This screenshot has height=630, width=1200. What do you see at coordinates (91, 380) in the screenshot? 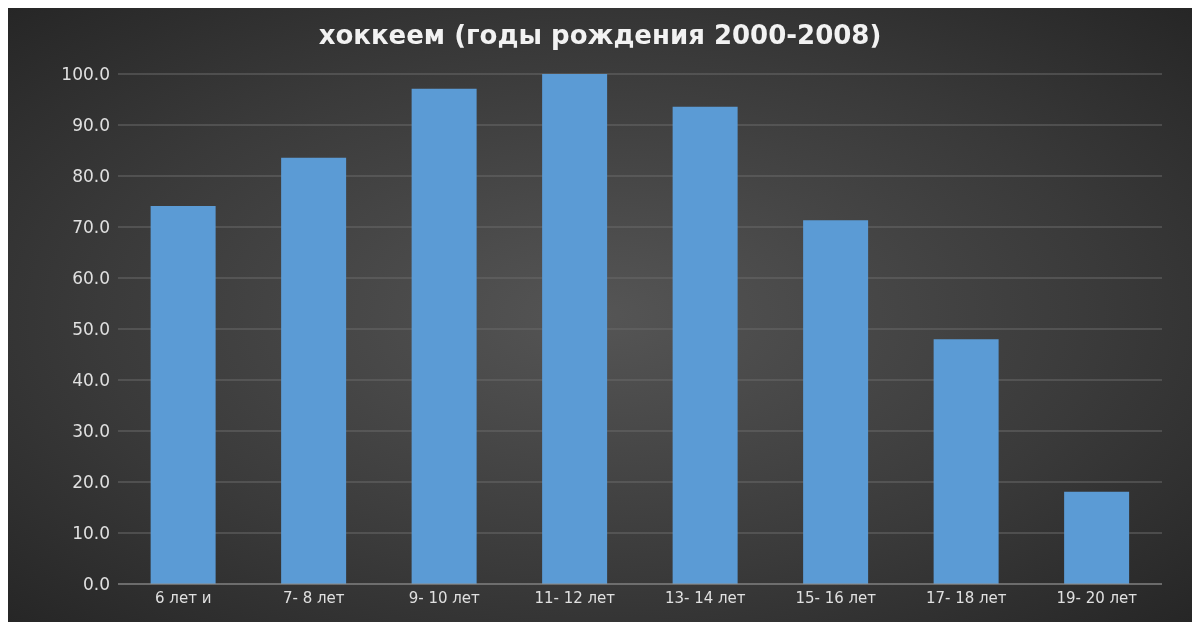
I see `y-tick-label: 40.0` at bounding box center [91, 380].